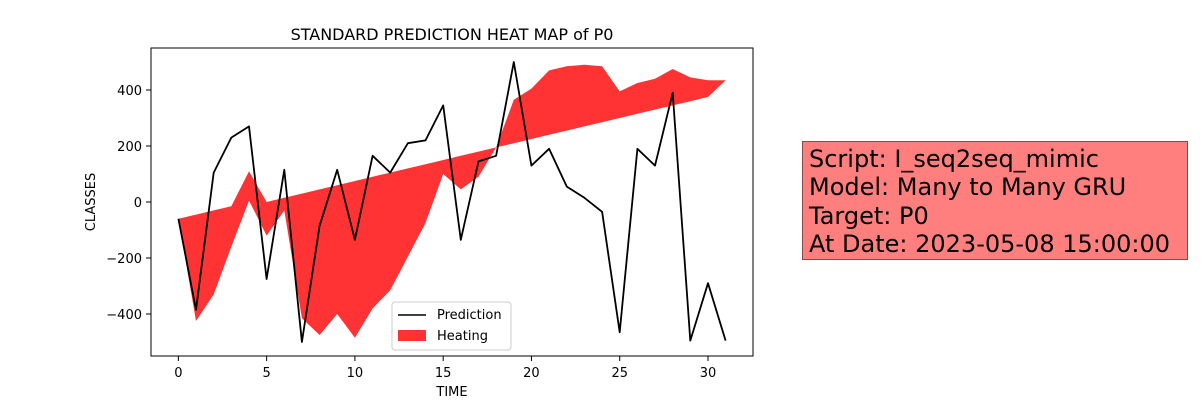 The width and height of the screenshot is (1202, 400). Describe the element at coordinates (124, 259) in the screenshot. I see `y-tick-label: −200` at that location.